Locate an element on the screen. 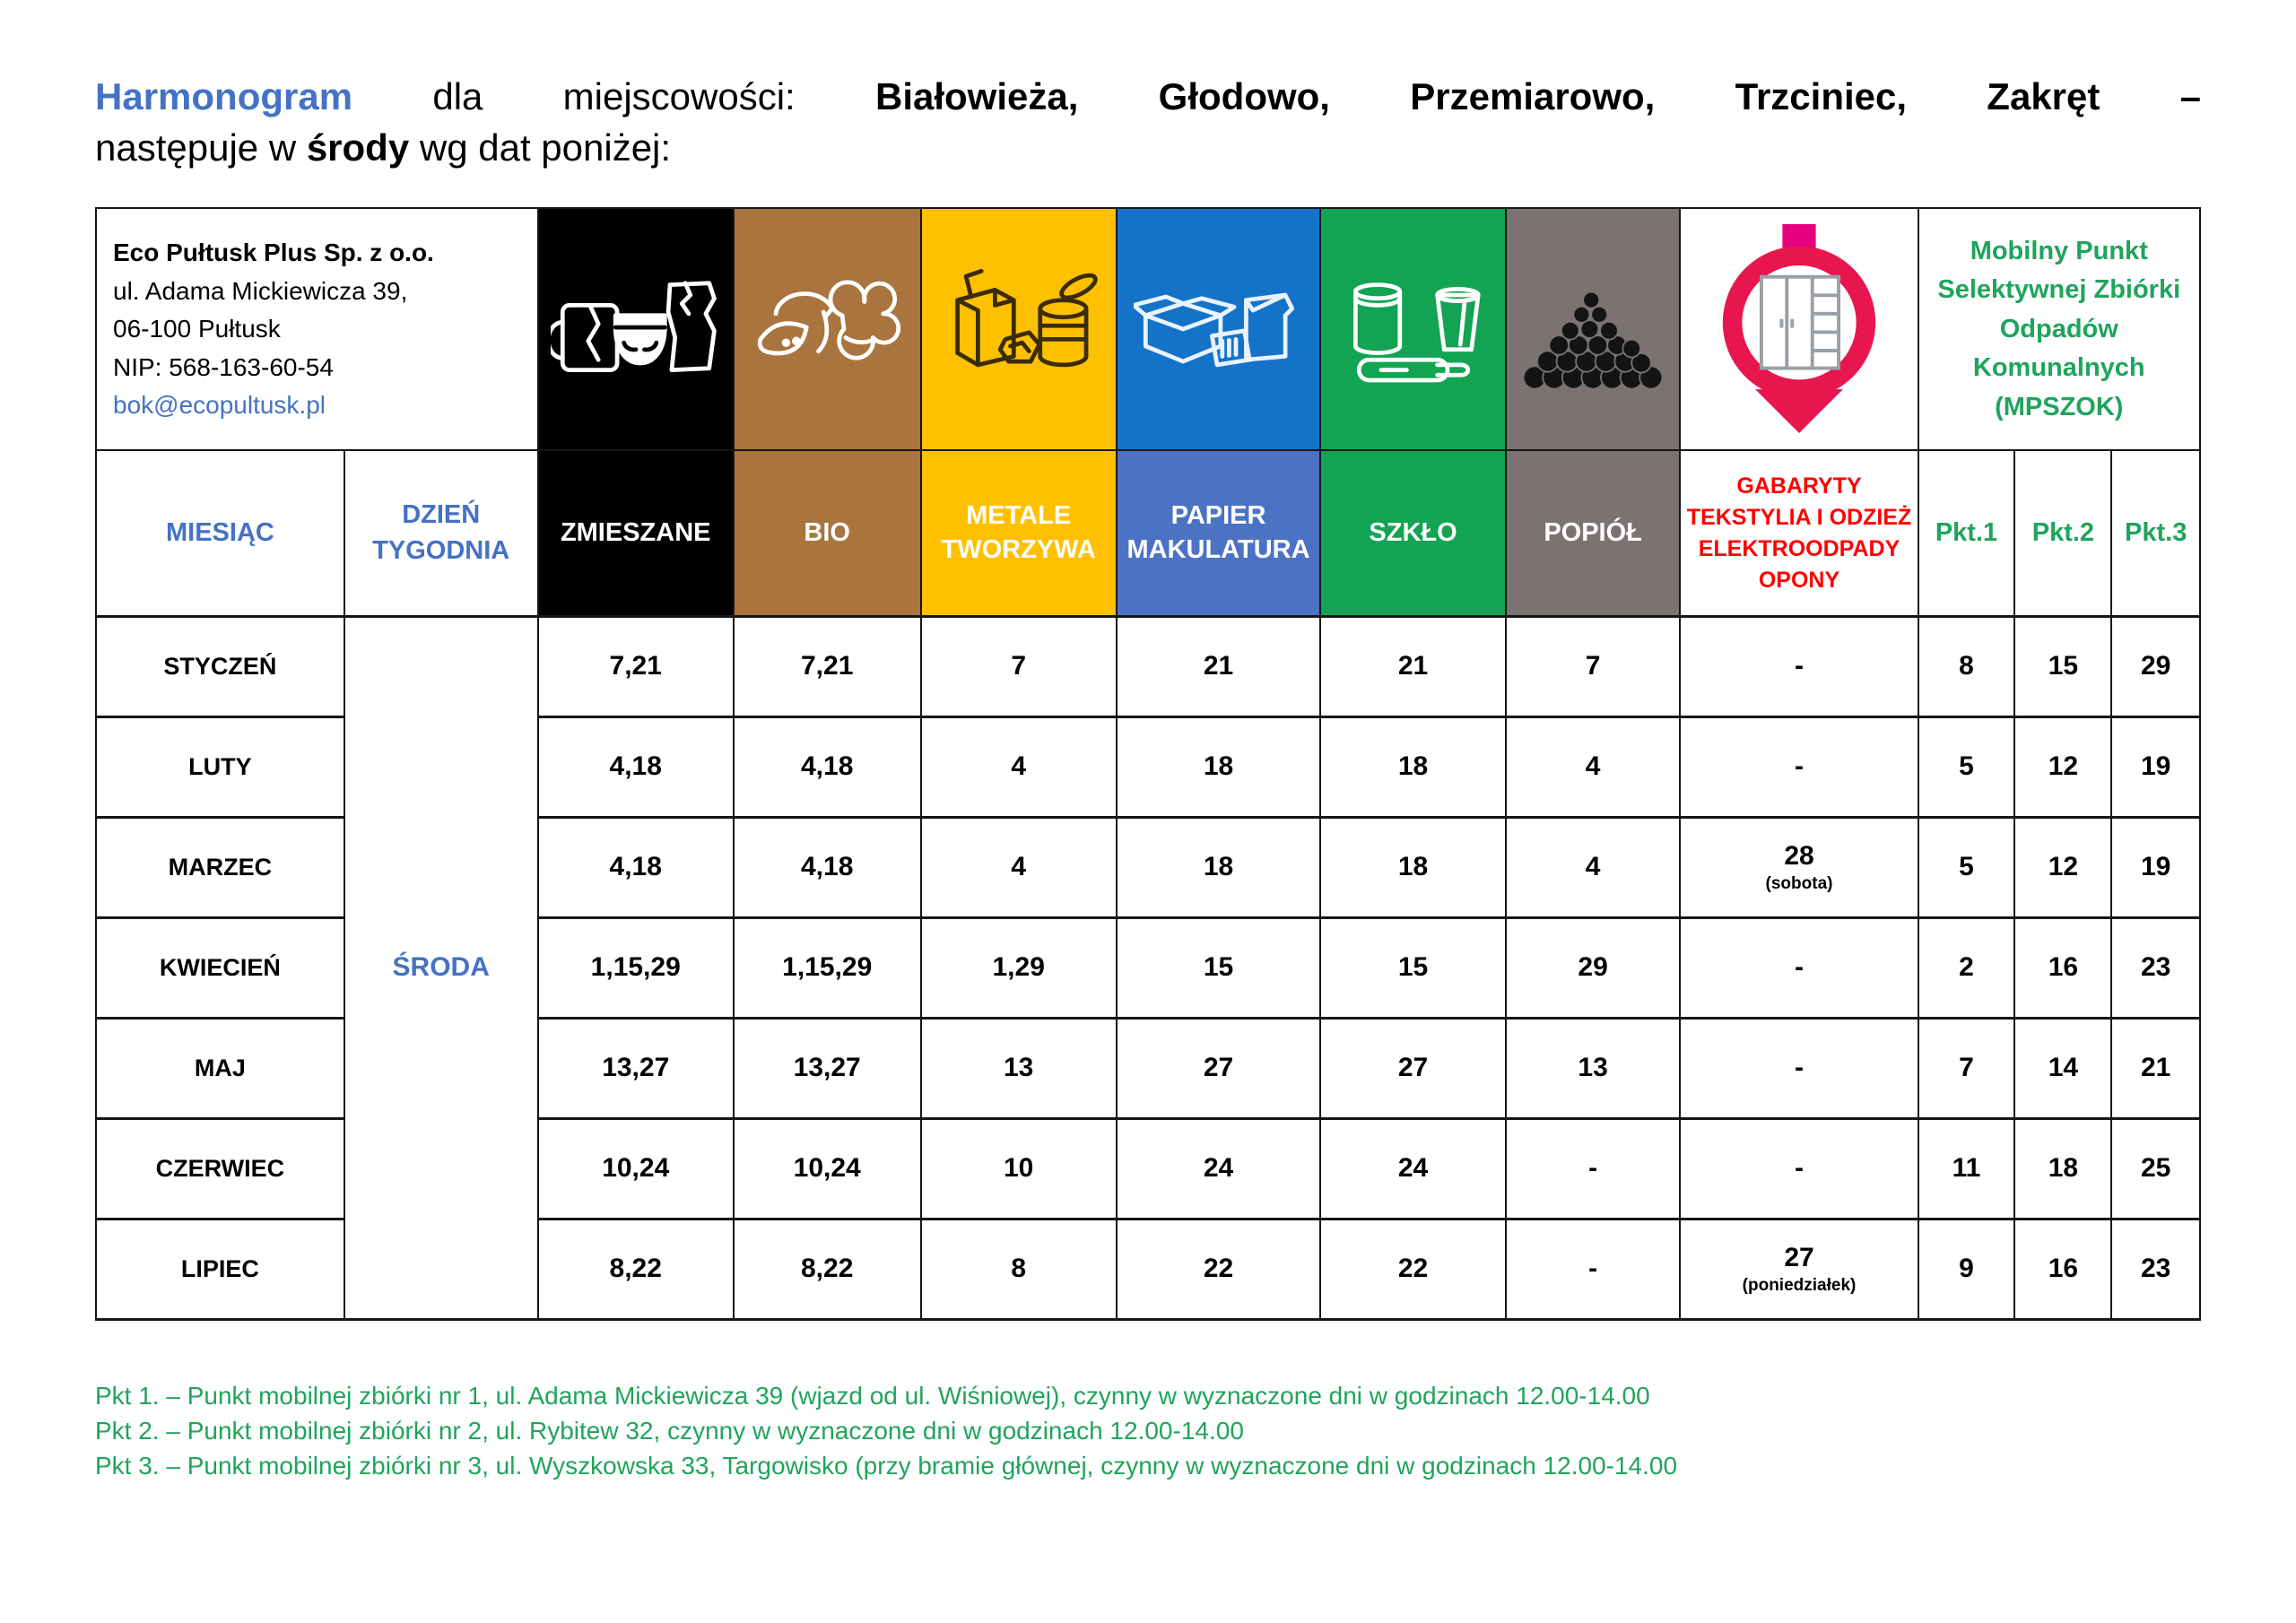 The image size is (2296, 1623). title-dash: – is located at coordinates (2151, 96).